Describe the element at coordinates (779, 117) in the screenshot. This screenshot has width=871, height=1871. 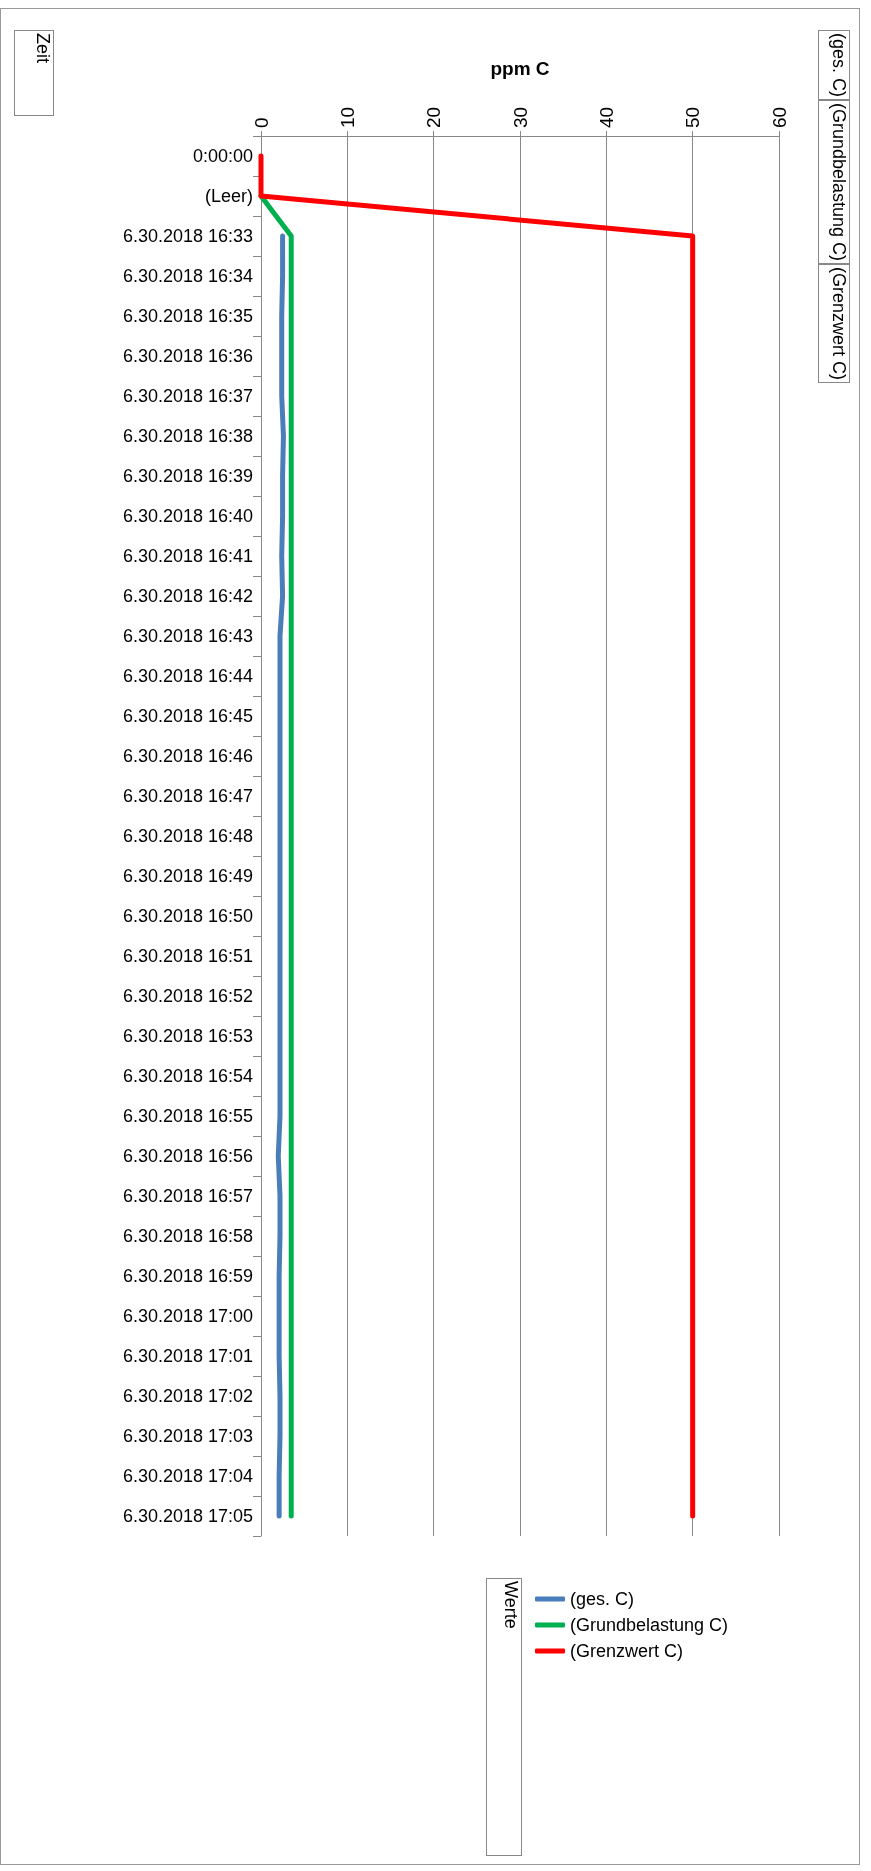
I see `x-tick-label: 60` at that location.